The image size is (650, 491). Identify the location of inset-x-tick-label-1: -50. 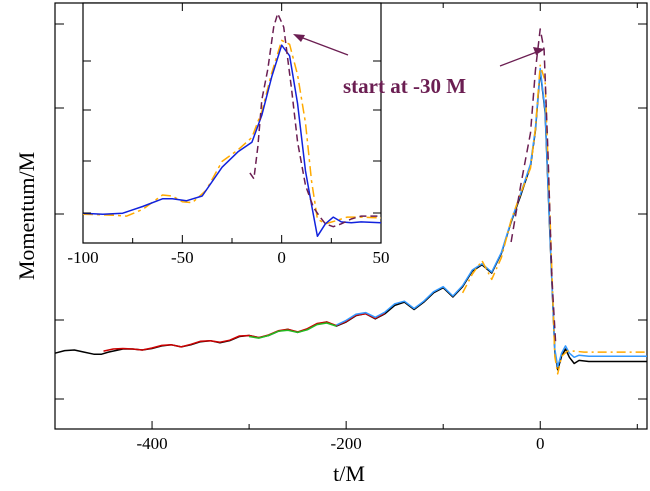
(182, 257).